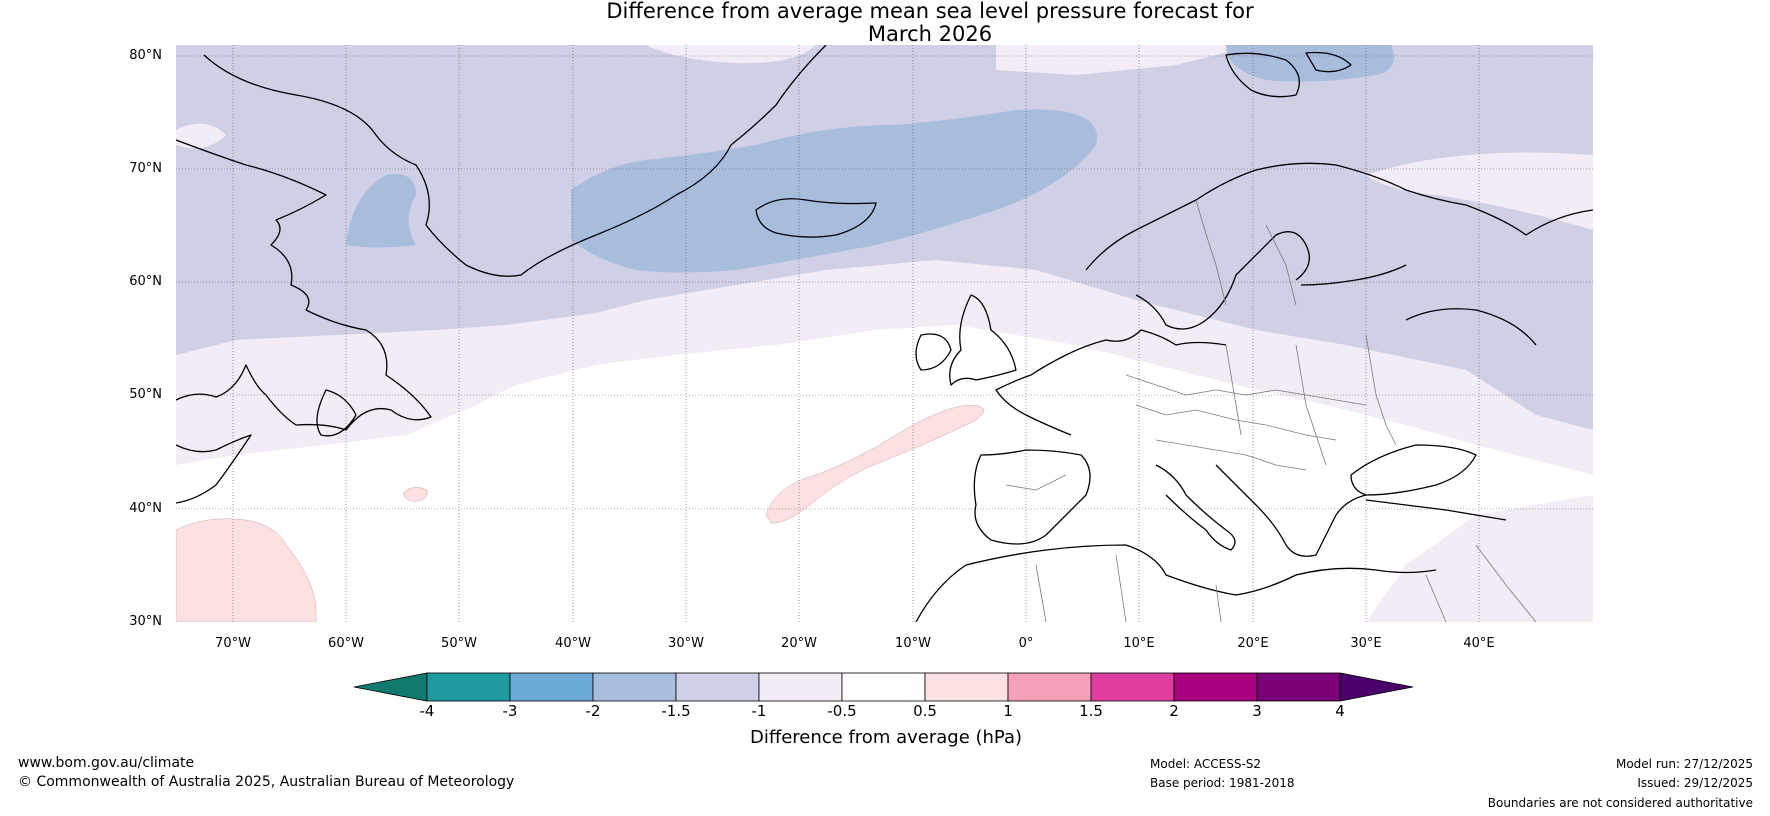 The height and width of the screenshot is (816, 1770). Describe the element at coordinates (1479, 643) in the screenshot. I see `lon-label-40e: 40°E` at that location.